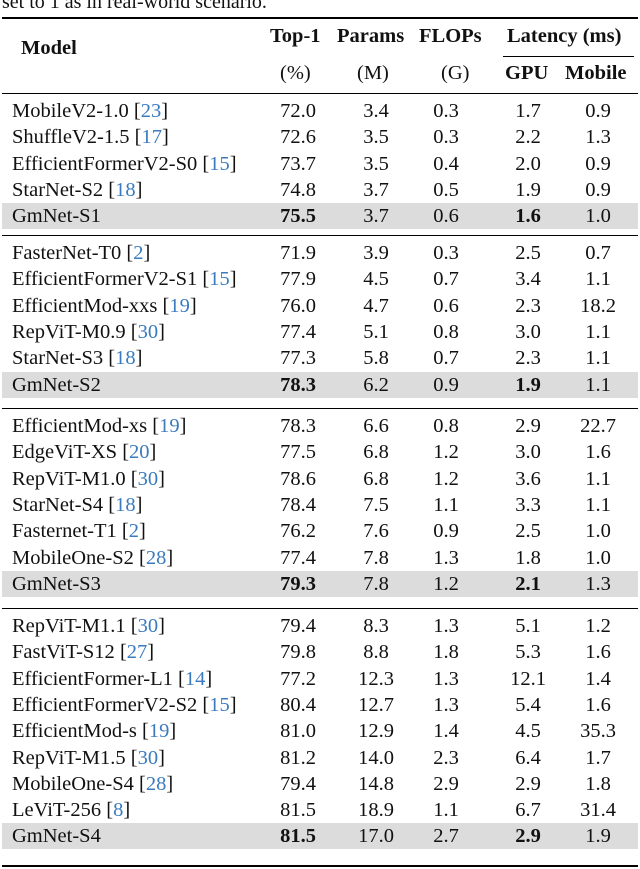  Describe the element at coordinates (528, 279) in the screenshot. I see `cell-gpu: 3.4` at that location.